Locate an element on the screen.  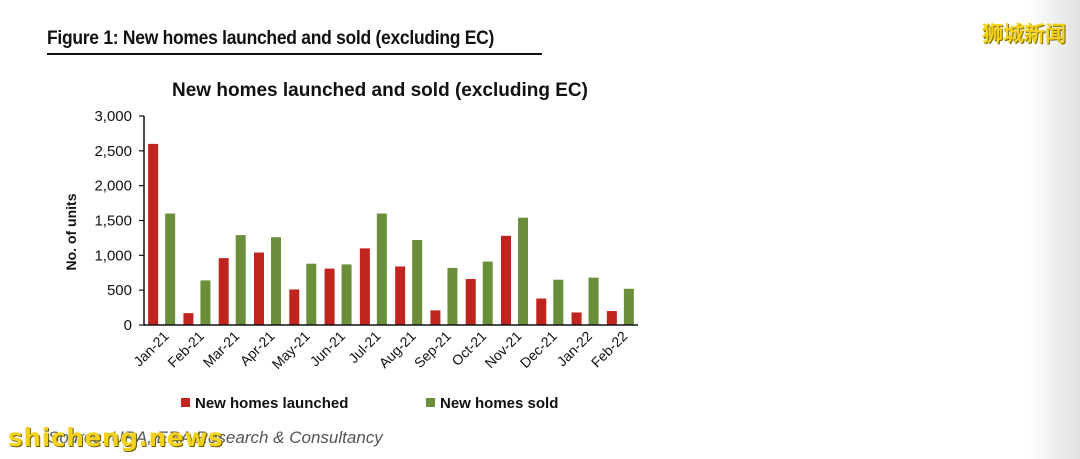
y-tick-label: 1,000 is located at coordinates (113, 255).